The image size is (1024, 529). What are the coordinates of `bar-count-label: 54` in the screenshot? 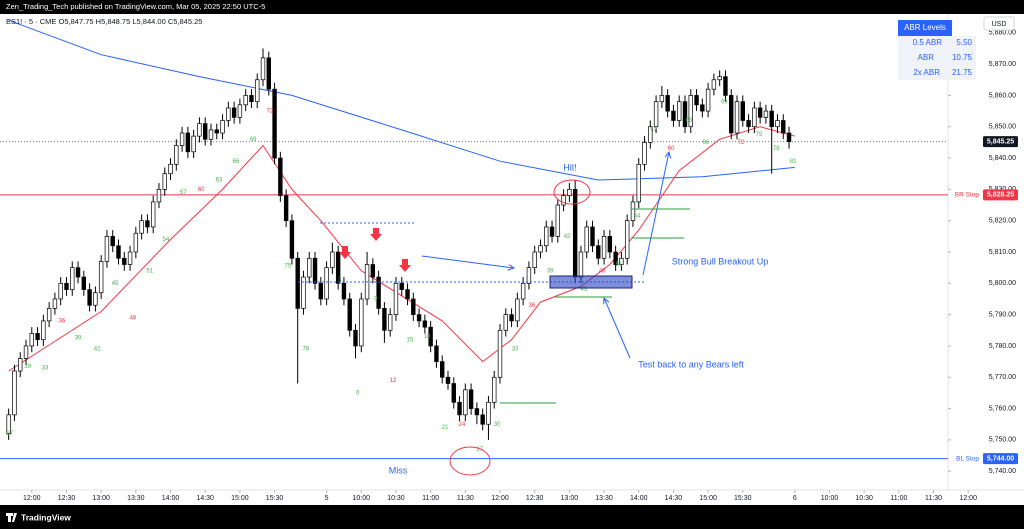 It's located at (166, 240).